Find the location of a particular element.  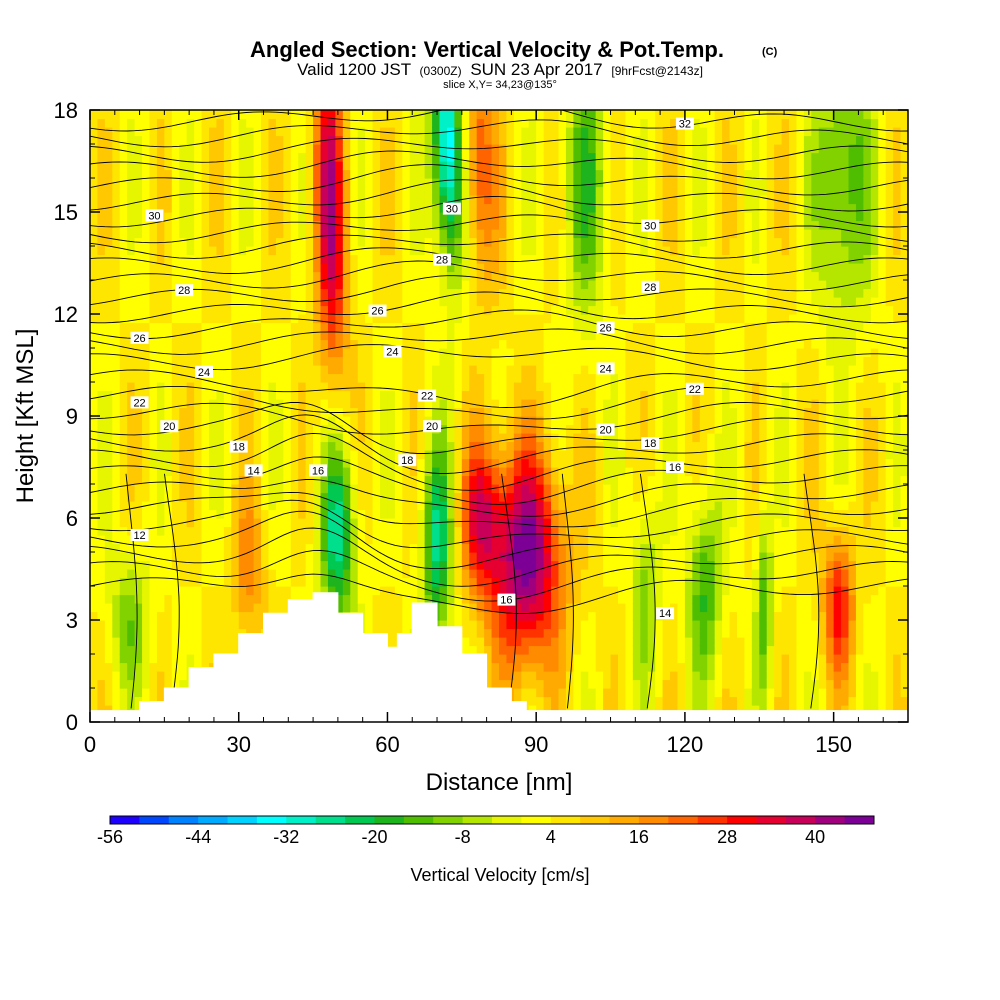

contour-label: 28 is located at coordinates (650, 287).